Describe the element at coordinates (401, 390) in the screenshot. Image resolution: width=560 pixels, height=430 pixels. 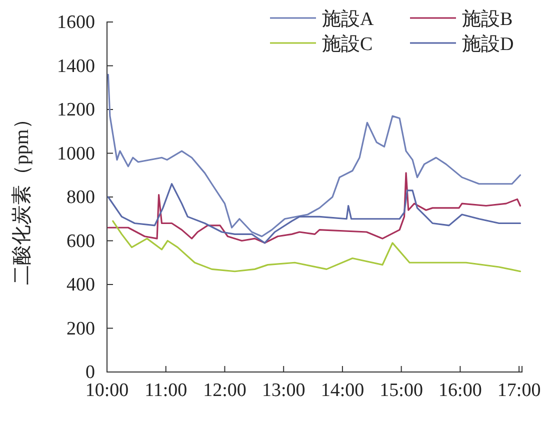
I see `x-tick-label: 15:00` at that location.